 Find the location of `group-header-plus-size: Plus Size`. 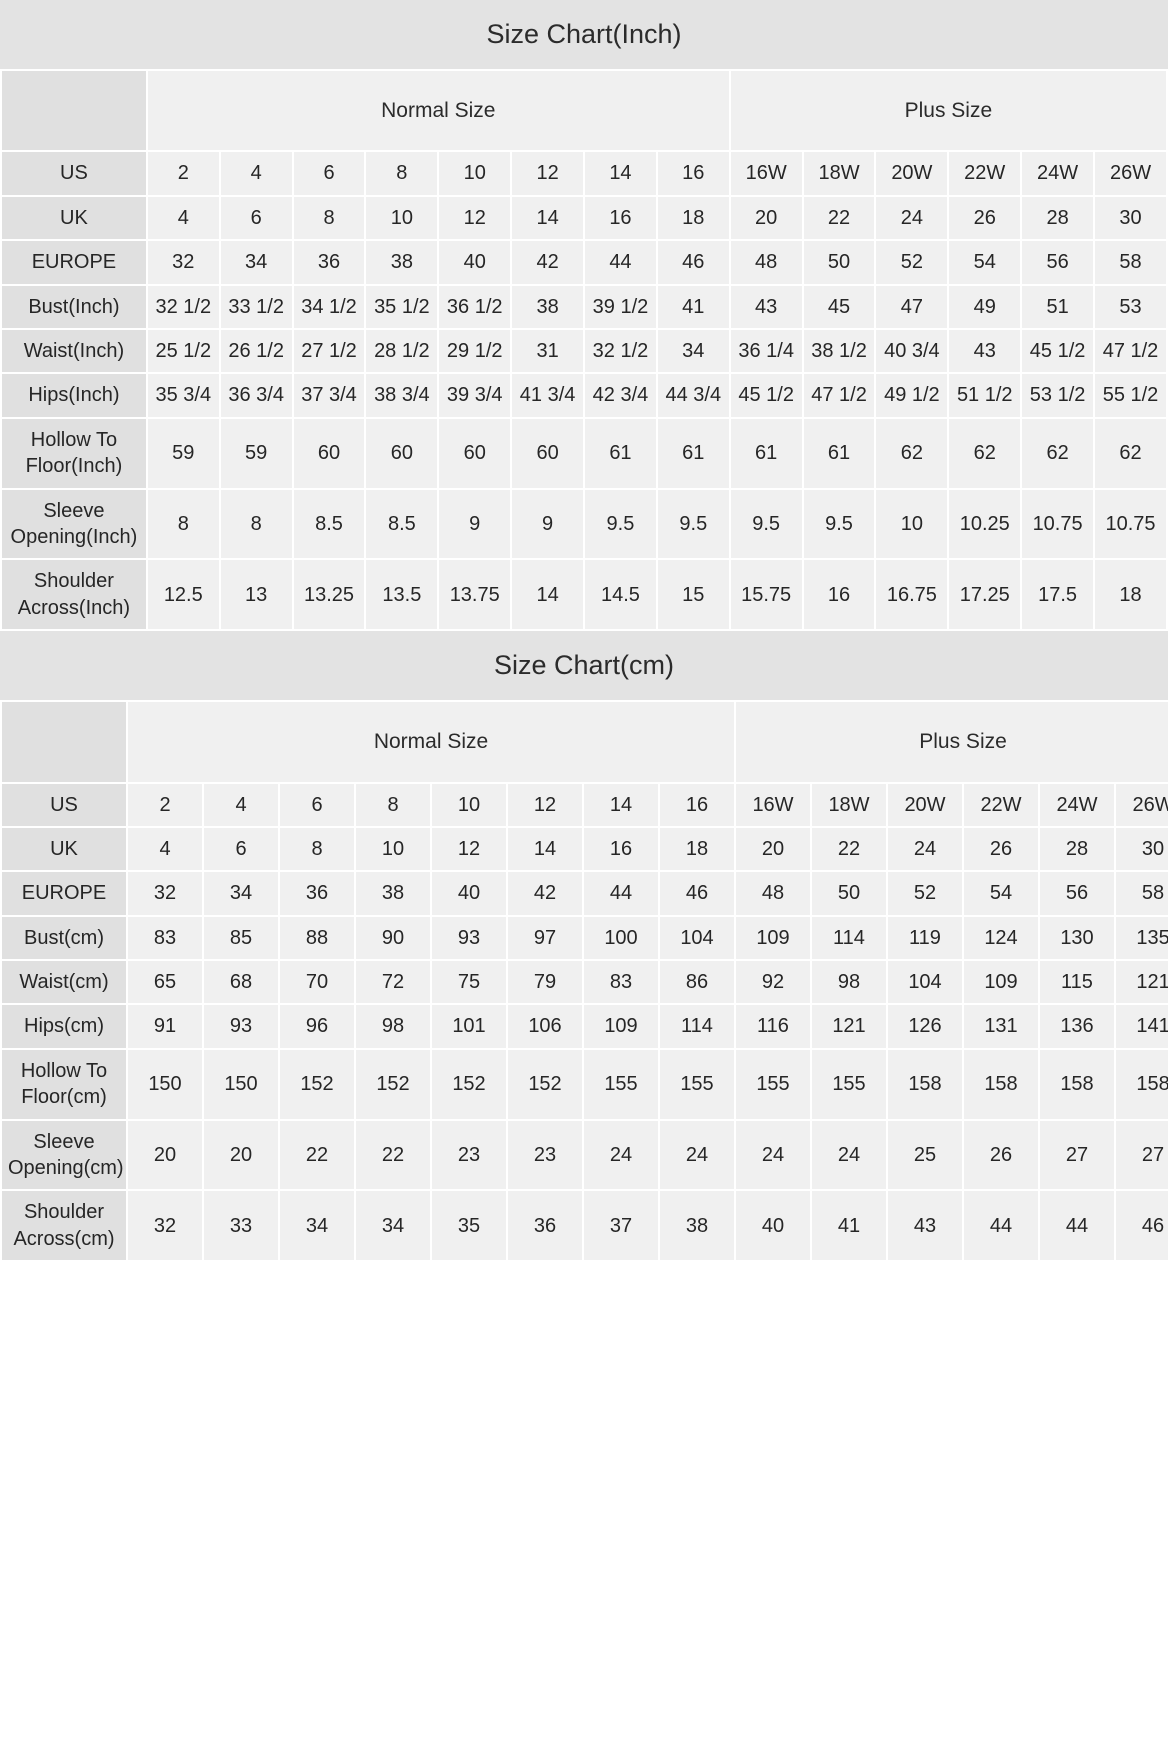

group-header-plus-size: Plus Size is located at coordinates (948, 110).